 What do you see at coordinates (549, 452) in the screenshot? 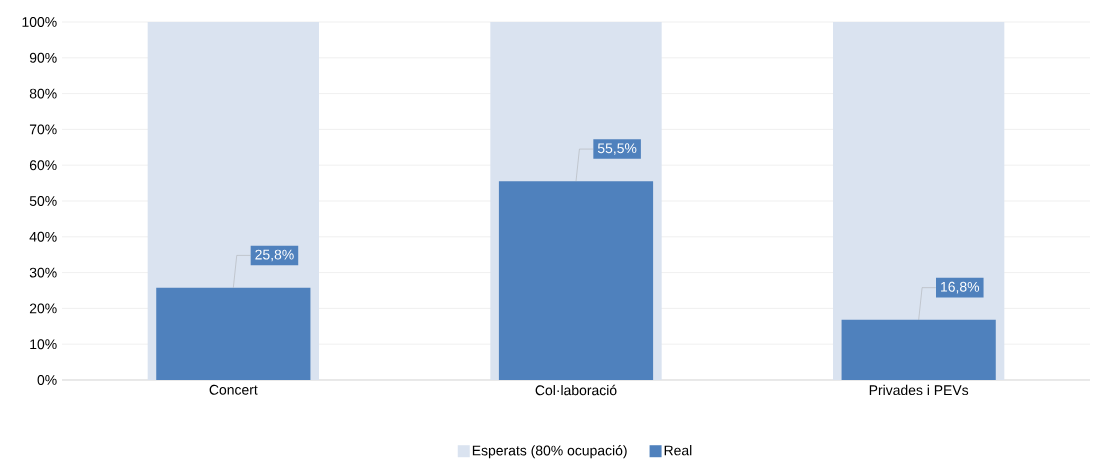
I see `legend-label: Esperats (80% ocupació)` at bounding box center [549, 452].